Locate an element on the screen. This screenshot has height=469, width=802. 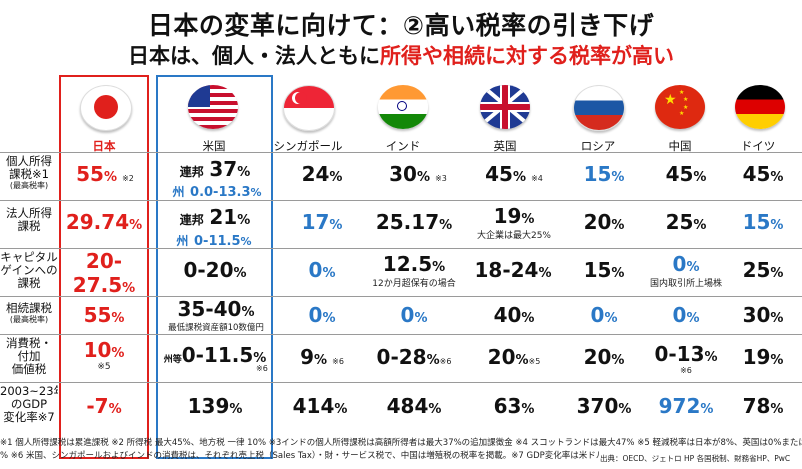
us-column-highlight is located at coordinates (214, 267).